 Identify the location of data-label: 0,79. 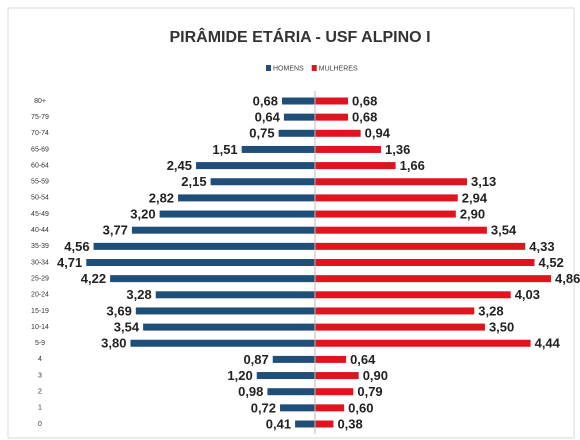
(369, 391).